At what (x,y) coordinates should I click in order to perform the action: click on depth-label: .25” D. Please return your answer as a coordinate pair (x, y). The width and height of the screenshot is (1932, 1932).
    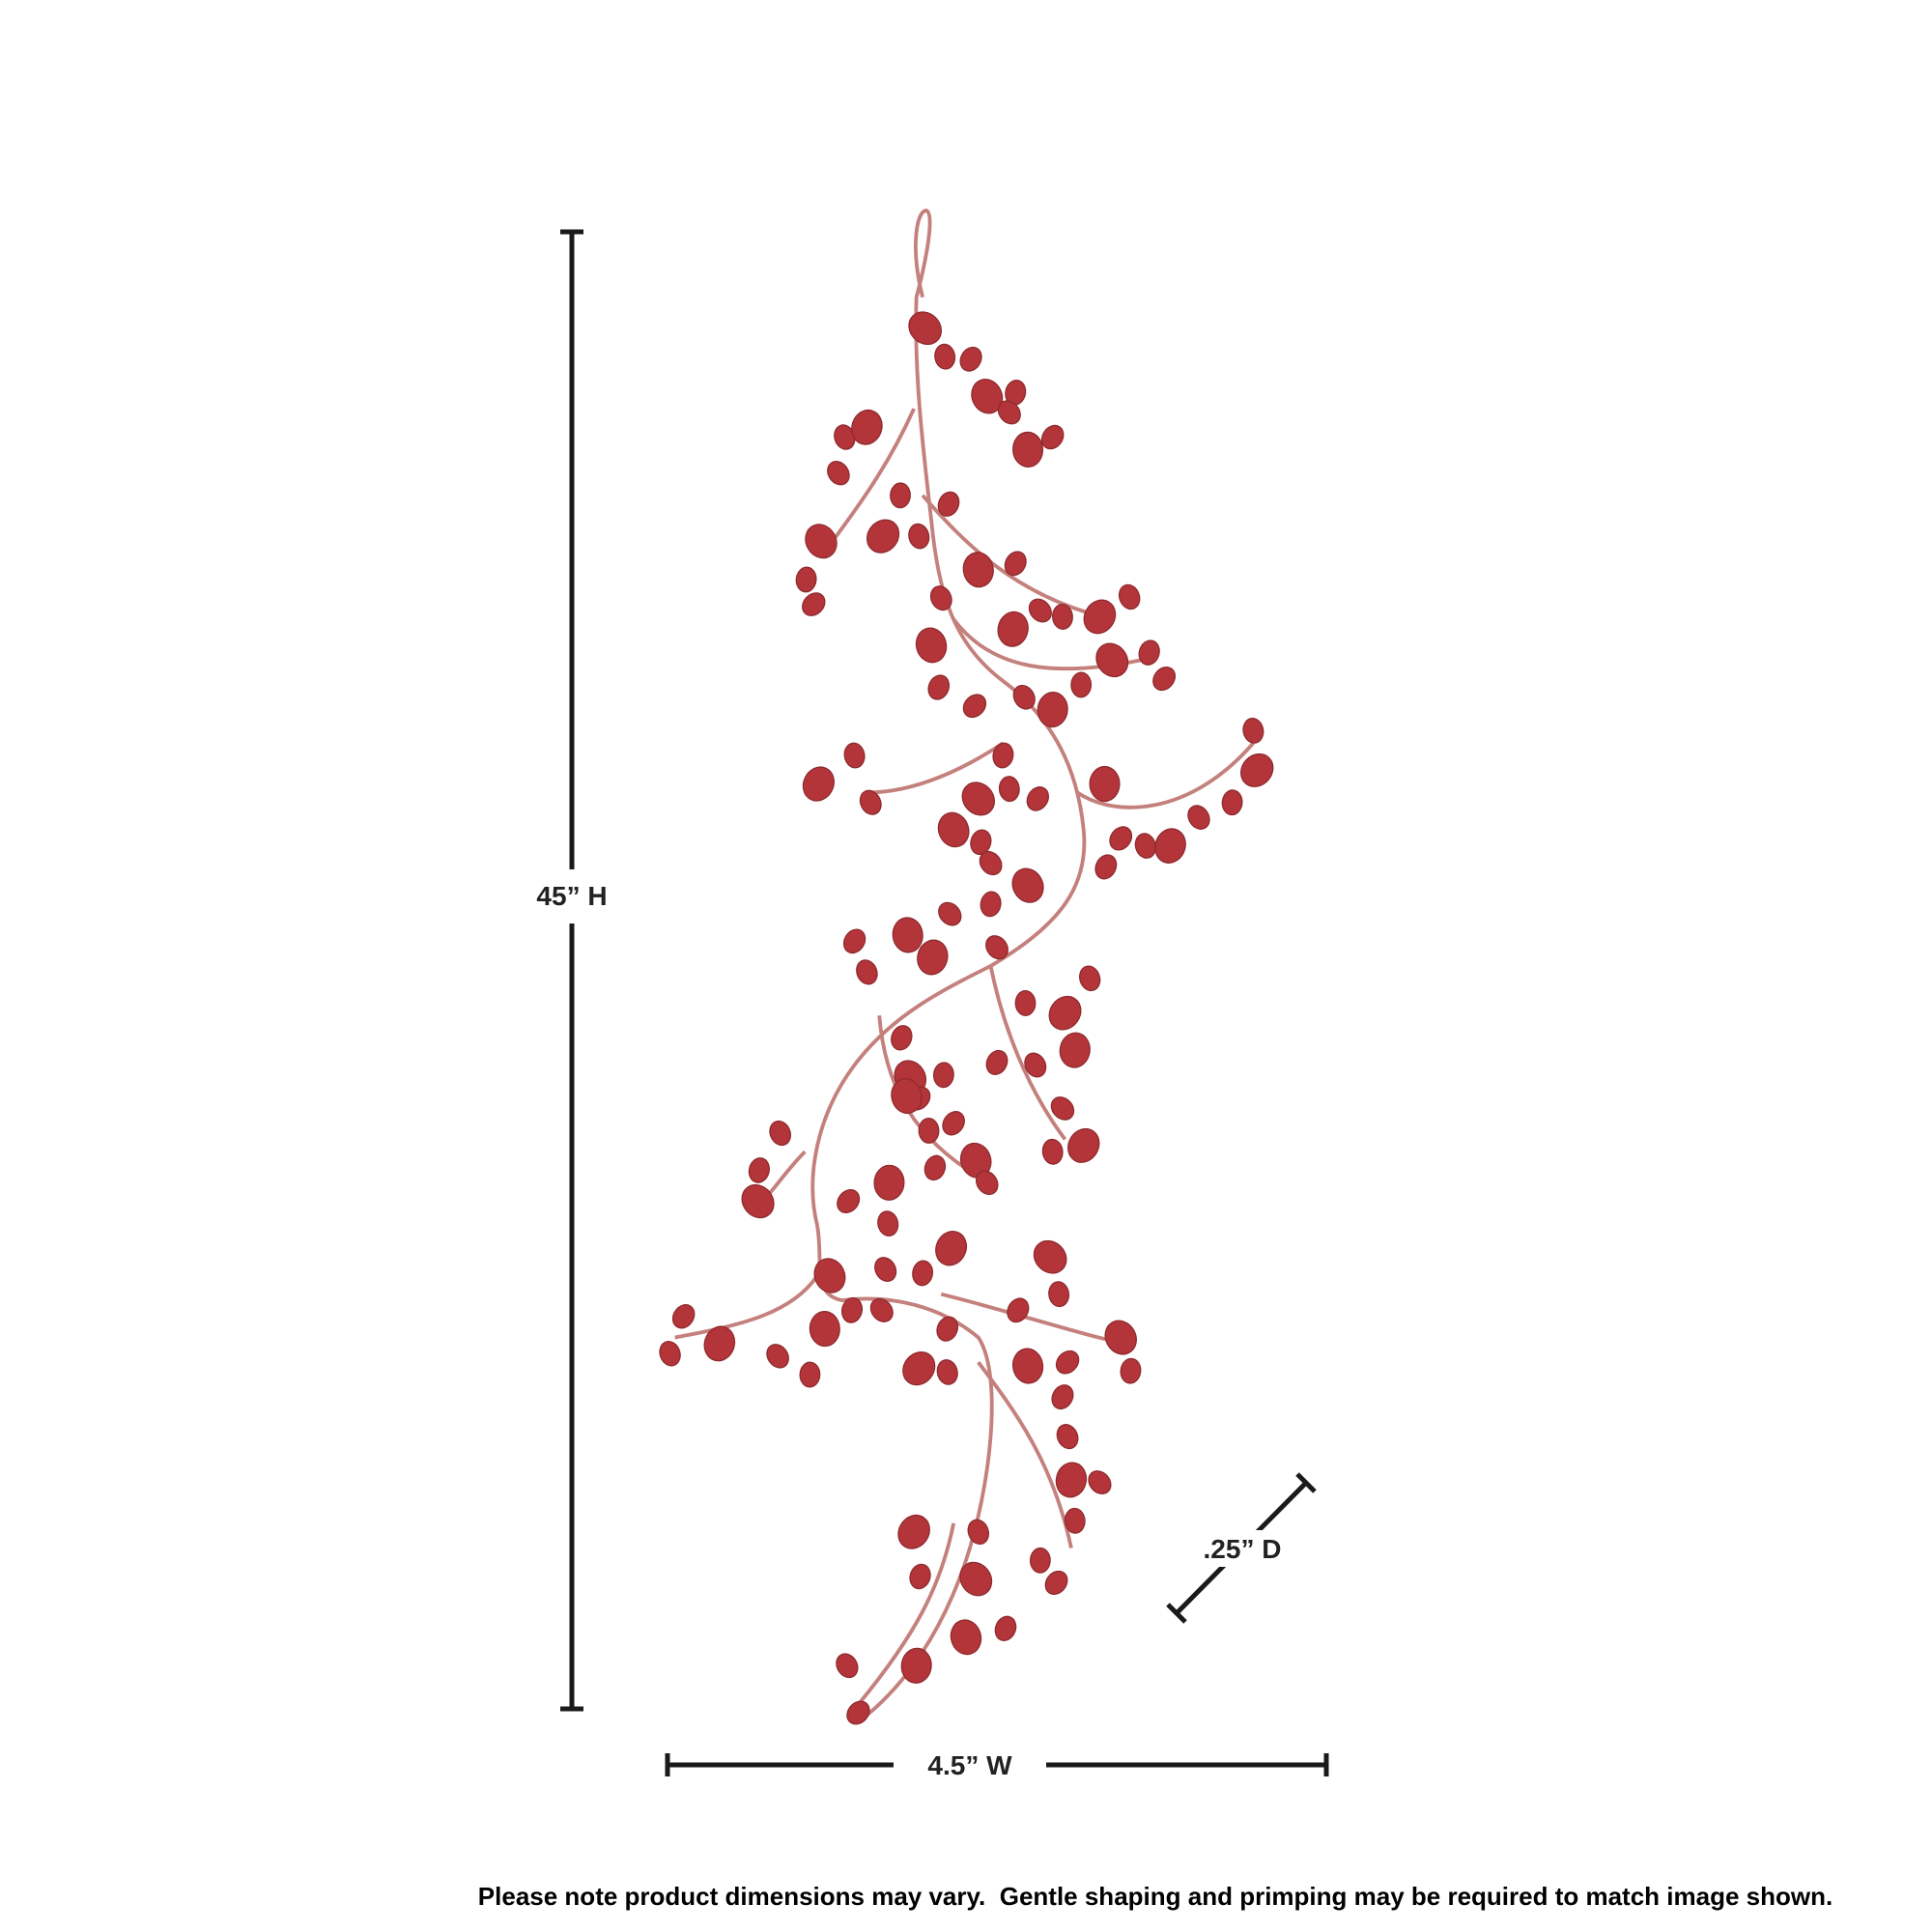
    Looking at the image, I should click on (1243, 1549).